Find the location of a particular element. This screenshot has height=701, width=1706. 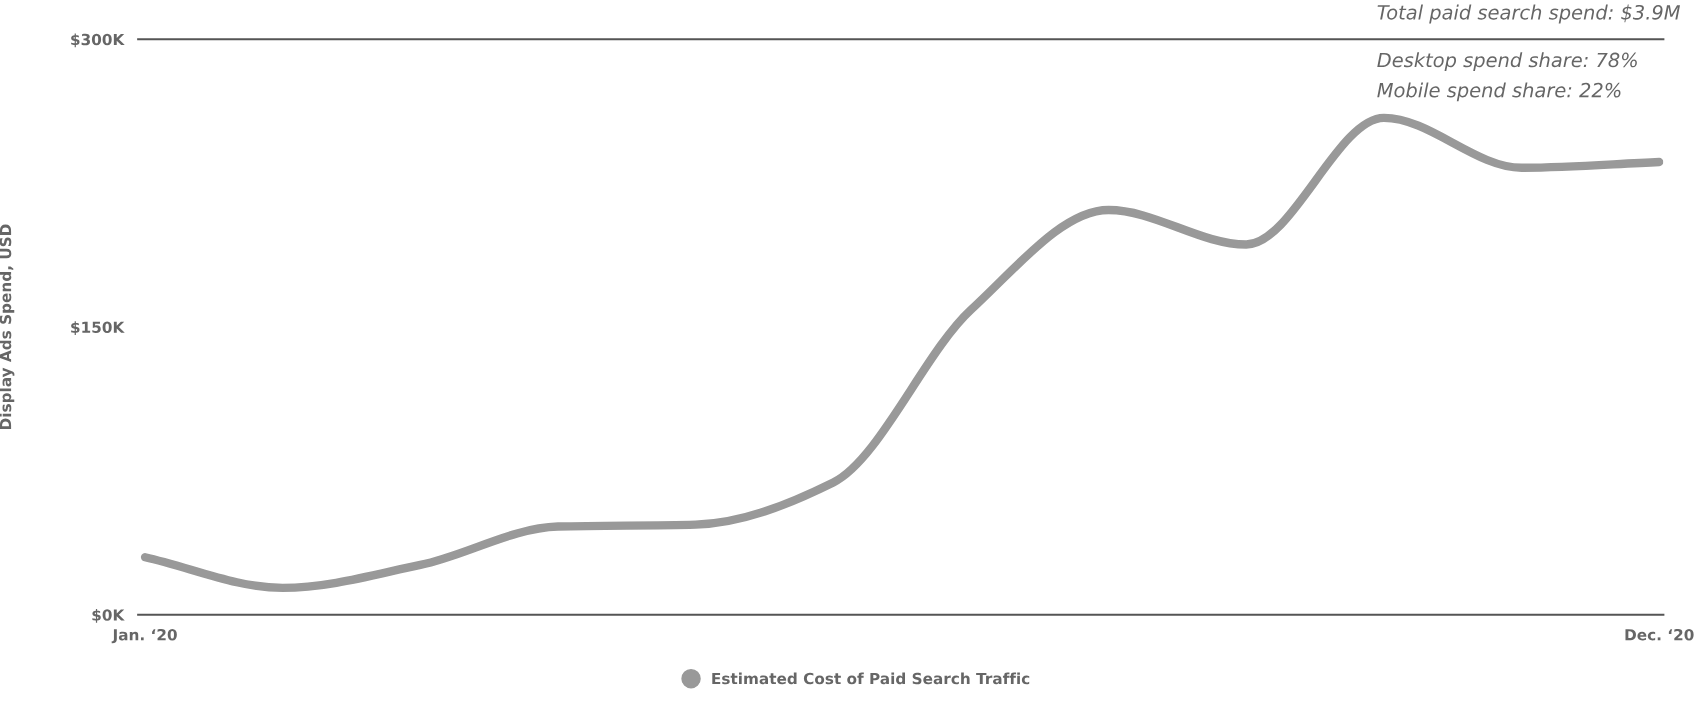

y-tick-label: $300K is located at coordinates (98, 40).